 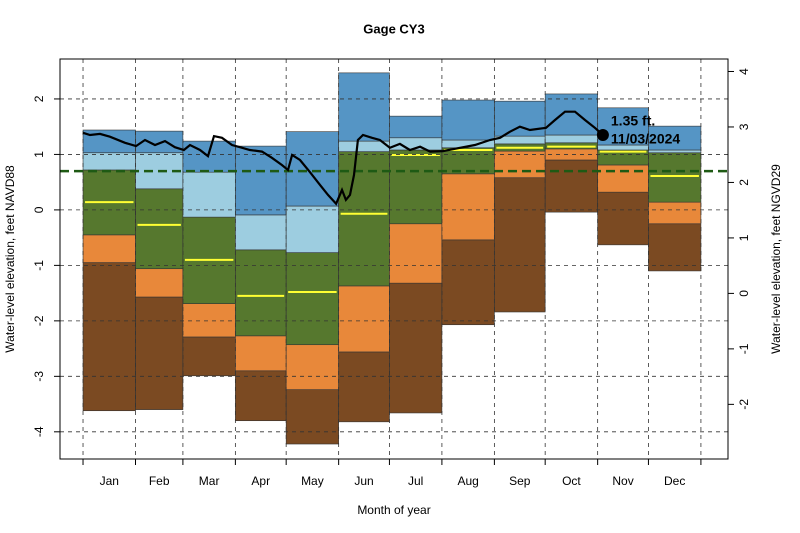 I want to click on y2-tick-label: -2, so click(x=744, y=404).